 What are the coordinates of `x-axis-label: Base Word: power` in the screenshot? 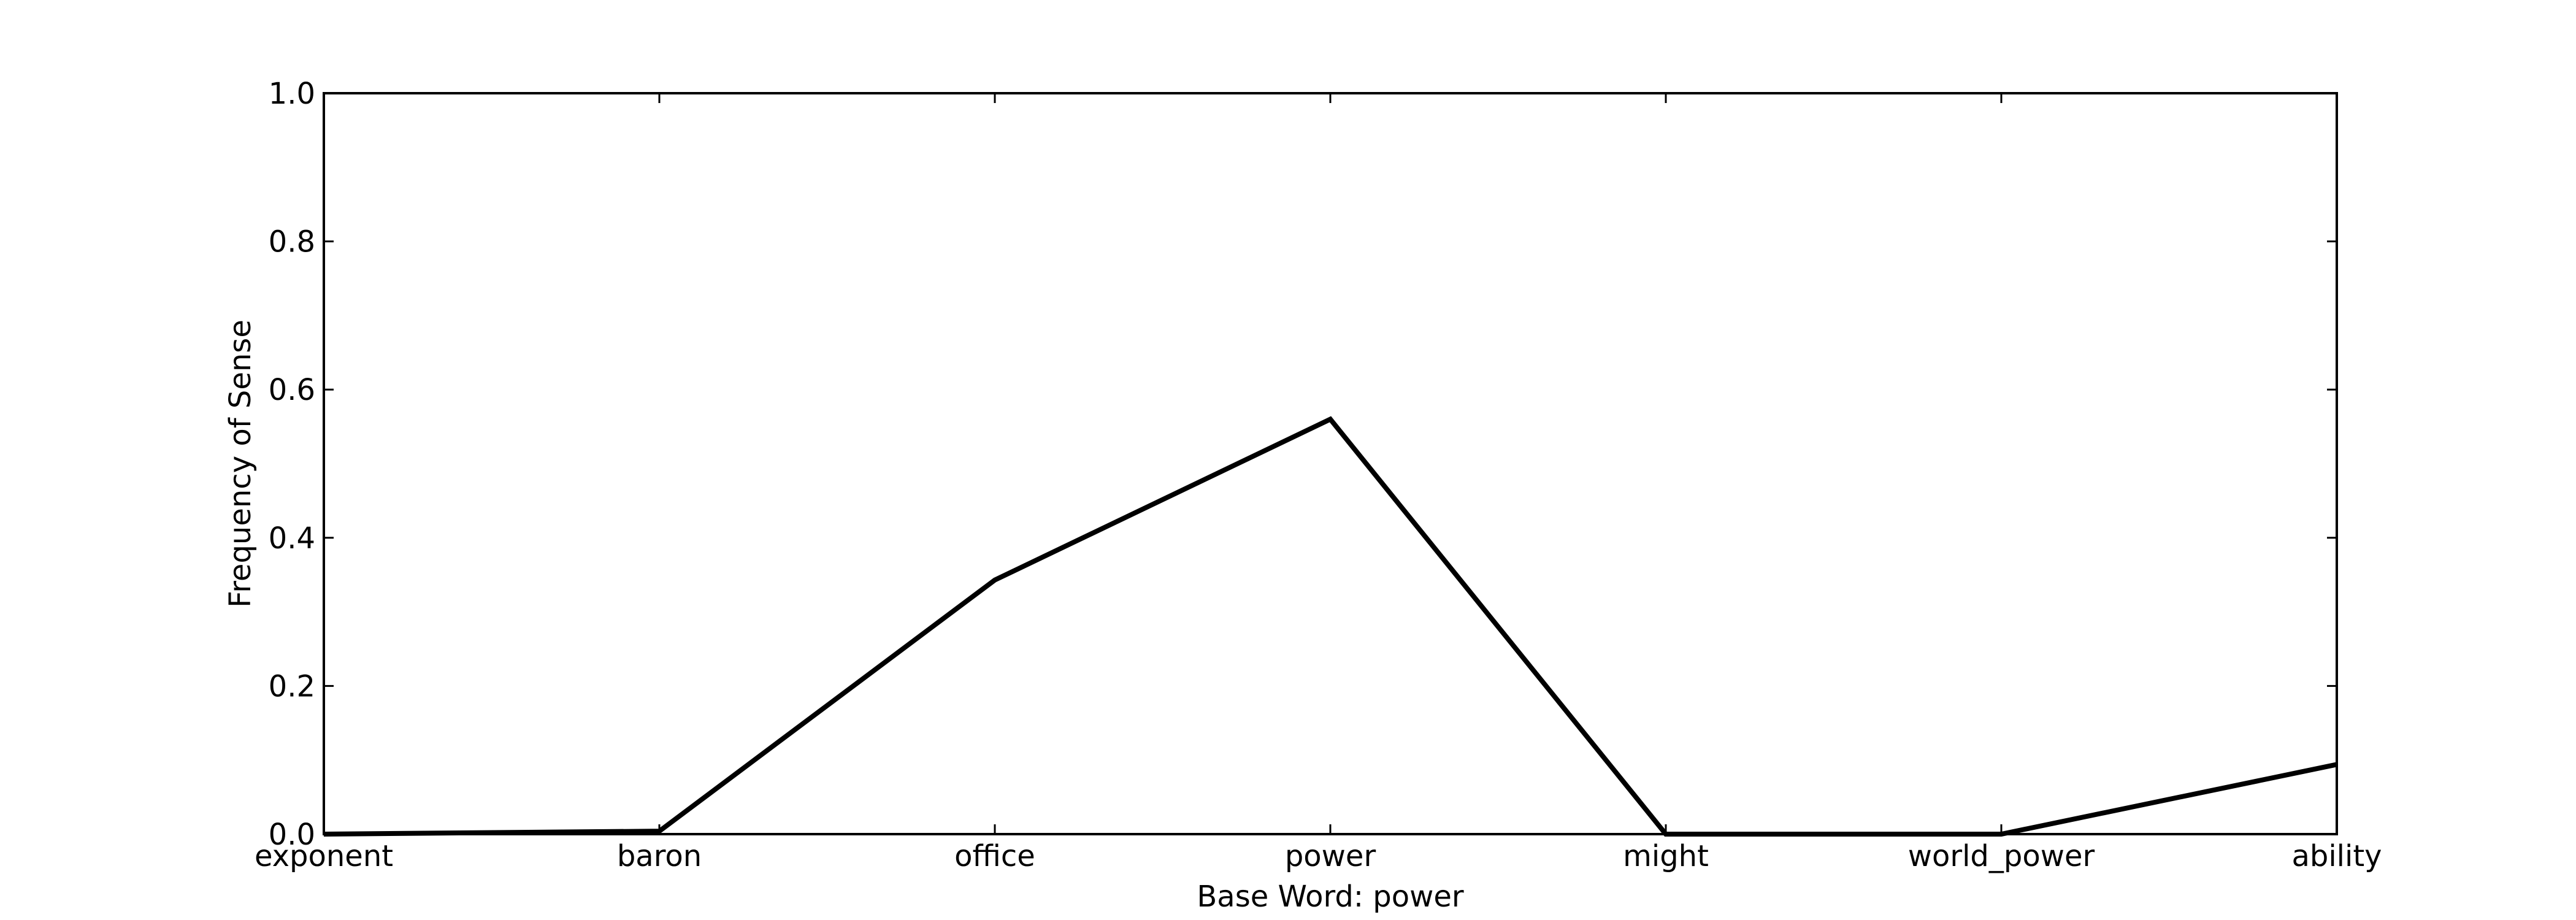 It's located at (1330, 897).